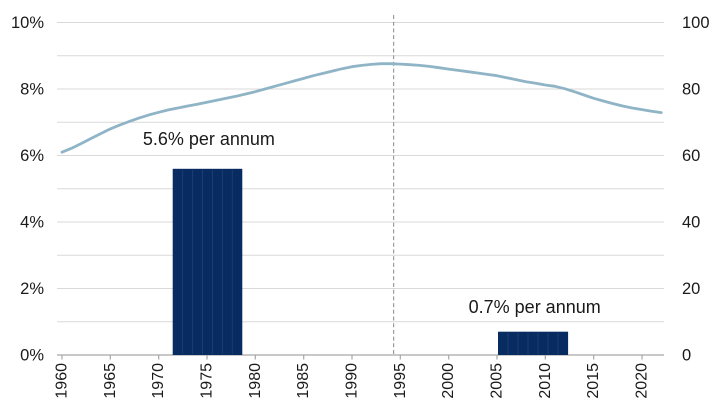  Describe the element at coordinates (158, 381) in the screenshot. I see `x-tick-label: 1970` at that location.